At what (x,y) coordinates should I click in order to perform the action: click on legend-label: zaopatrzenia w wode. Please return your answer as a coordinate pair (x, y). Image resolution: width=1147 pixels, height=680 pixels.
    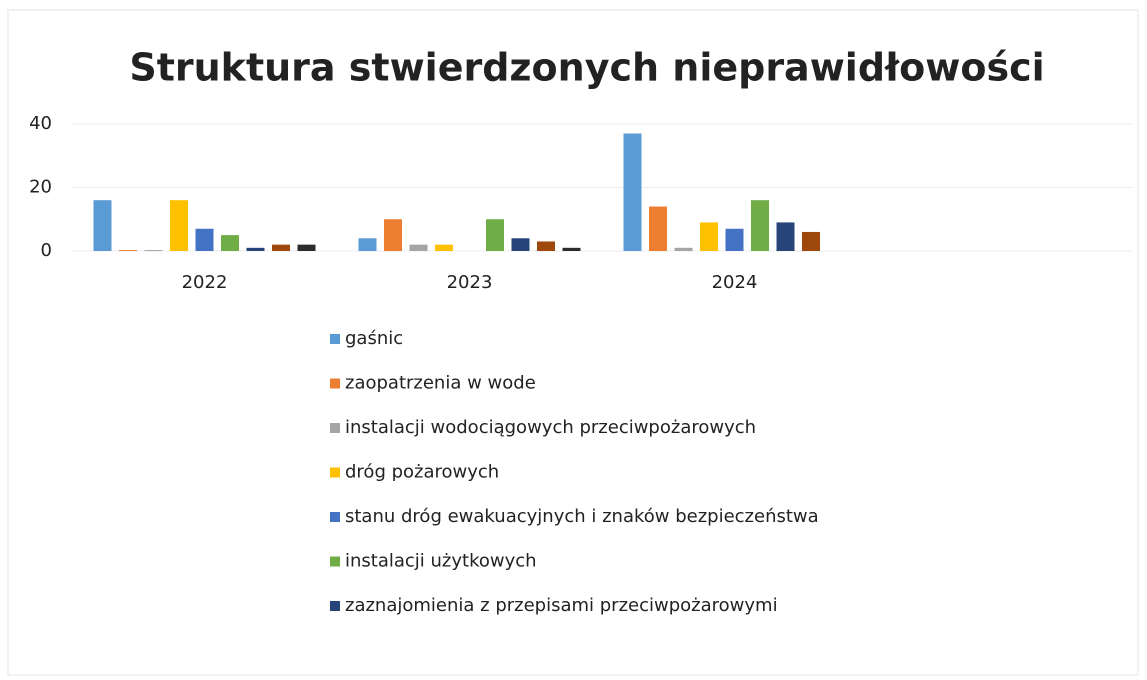
    Looking at the image, I should click on (440, 383).